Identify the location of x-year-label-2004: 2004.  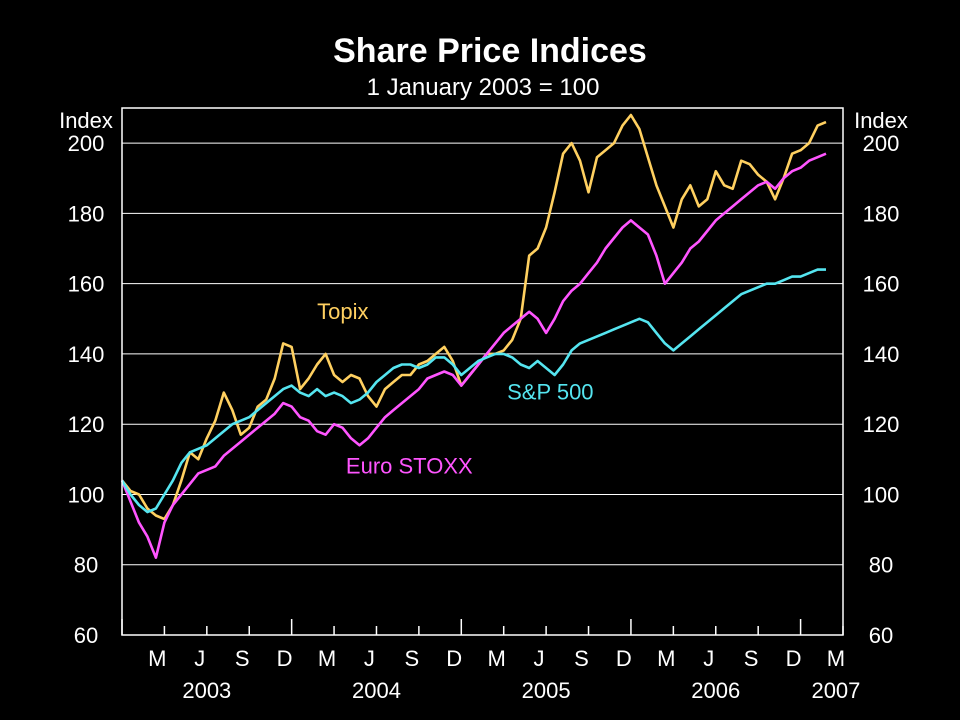
(376, 690).